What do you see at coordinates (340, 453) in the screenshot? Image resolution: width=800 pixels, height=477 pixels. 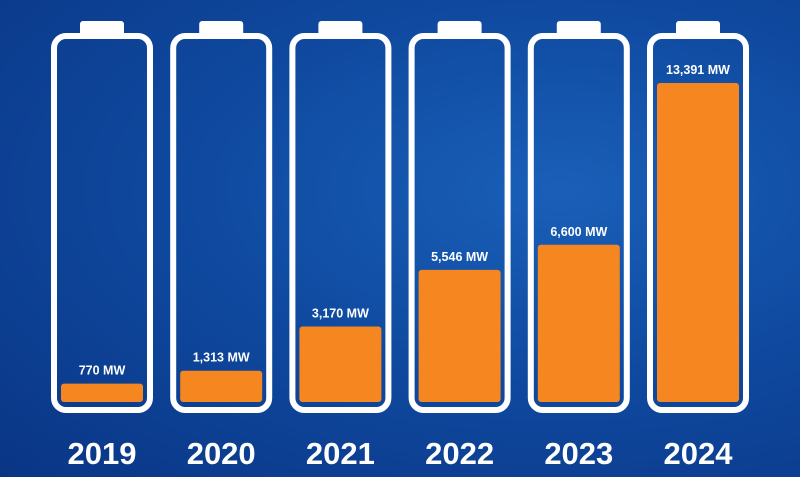 I see `year-label-2021: 2021` at bounding box center [340, 453].